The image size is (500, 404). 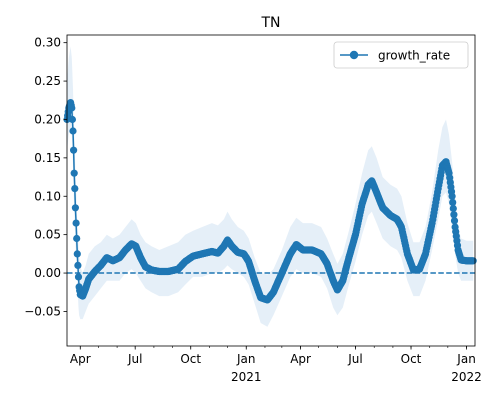 I want to click on y-tick-label: 0.15, so click(x=47, y=158).